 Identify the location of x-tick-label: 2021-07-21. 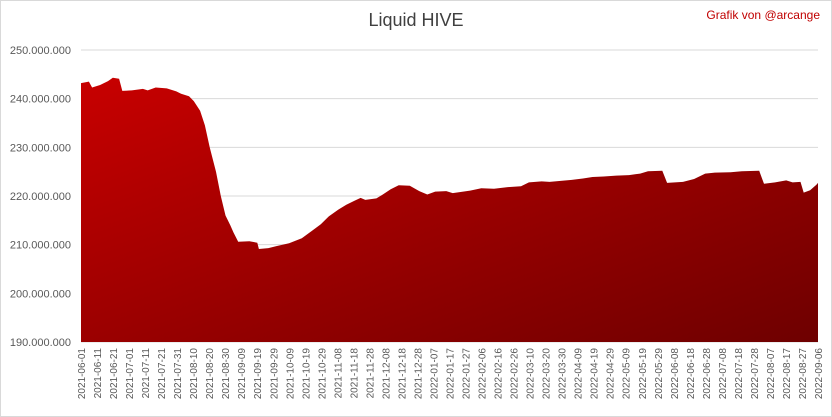
(162, 374).